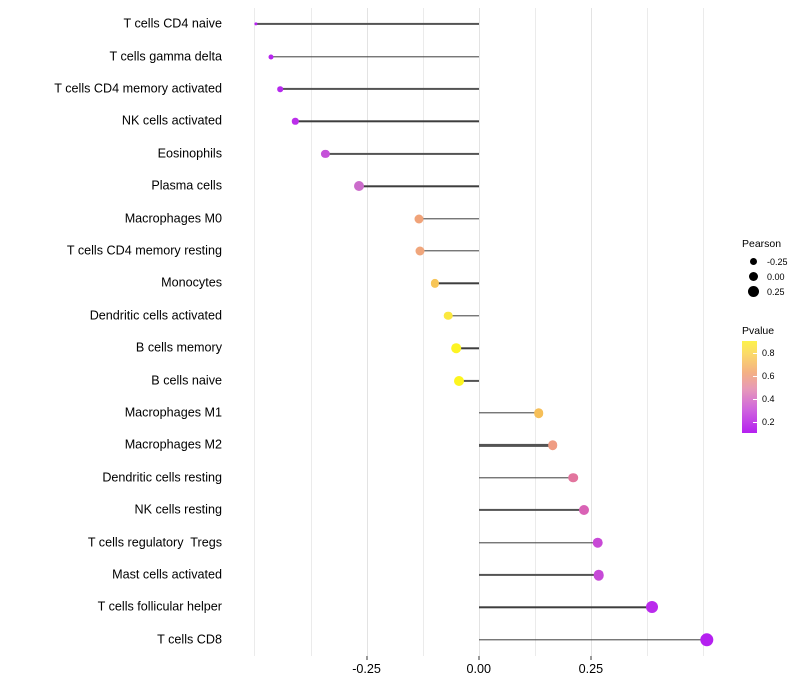  Describe the element at coordinates (162, 477) in the screenshot. I see `y-axis-tick-label: Dendritic cells resting` at that location.